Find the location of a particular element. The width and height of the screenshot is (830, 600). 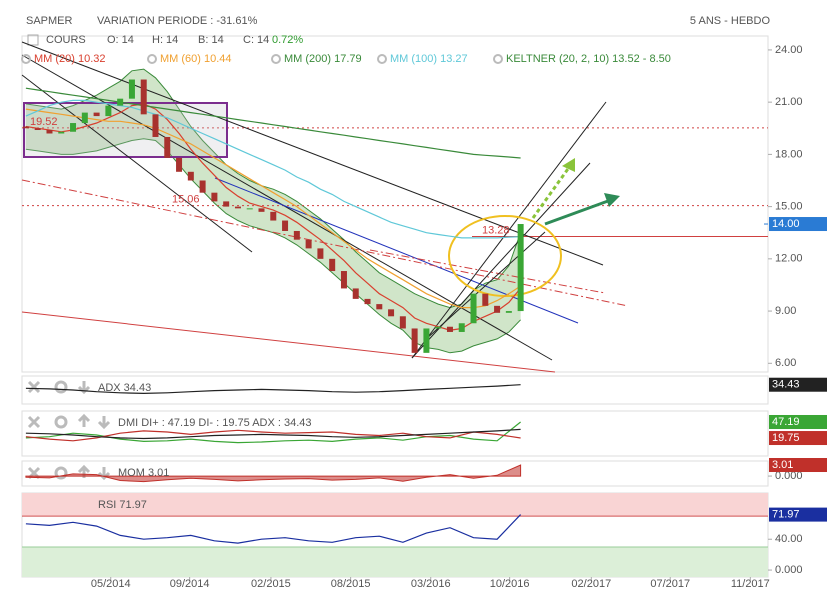

y-tick-label: 15.00 is located at coordinates (789, 207).